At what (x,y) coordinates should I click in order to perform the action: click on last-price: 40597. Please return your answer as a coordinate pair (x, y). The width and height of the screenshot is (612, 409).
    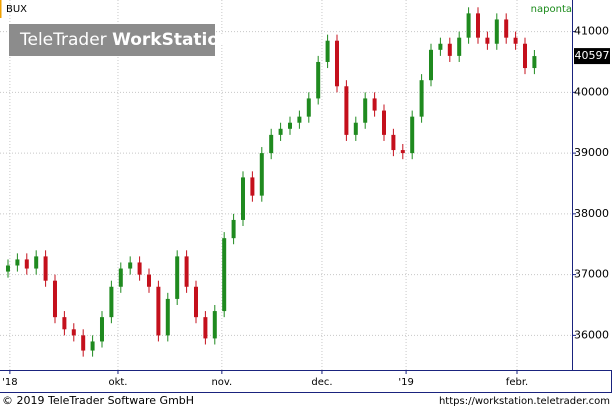
    Looking at the image, I should click on (592, 55).